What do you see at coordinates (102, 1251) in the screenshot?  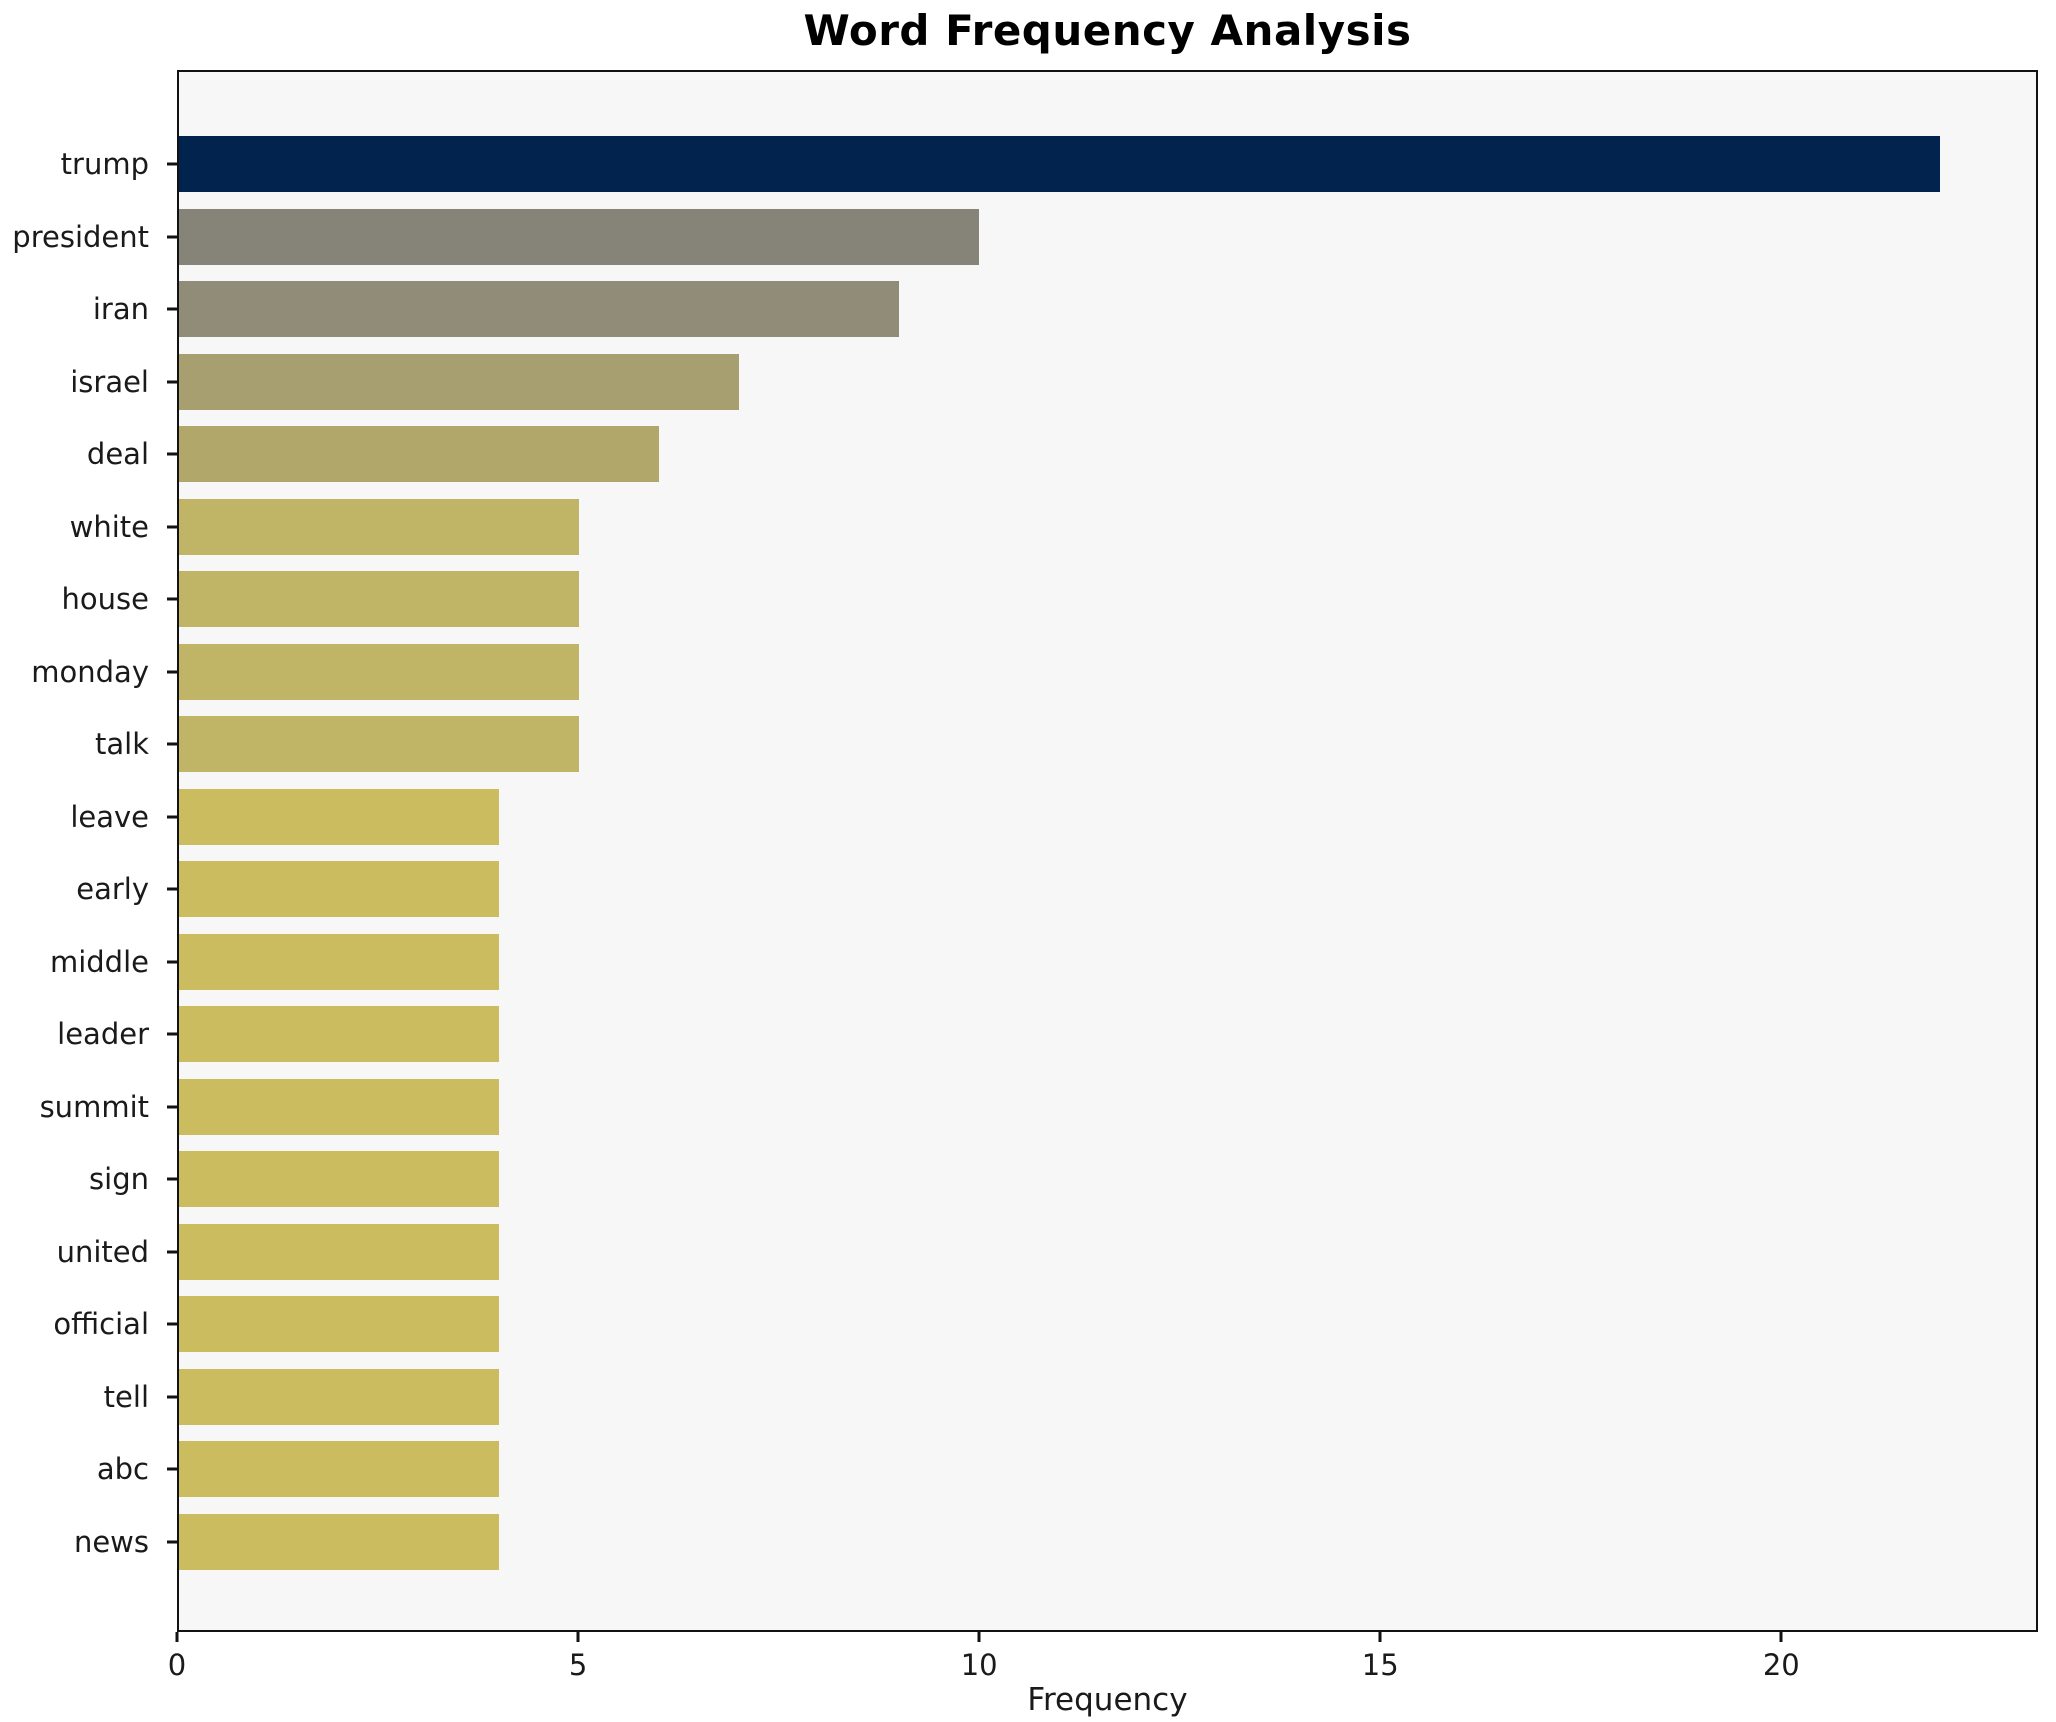 I see `y-tick-label: united` at bounding box center [102, 1251].